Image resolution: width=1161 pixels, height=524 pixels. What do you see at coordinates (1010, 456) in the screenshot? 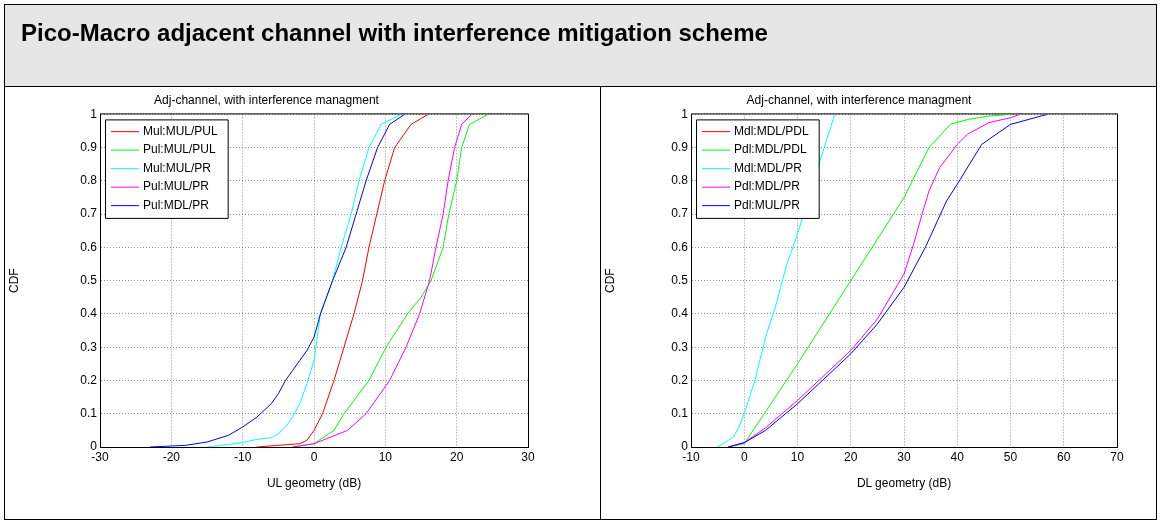
I see `x-tick-label: 50` at bounding box center [1010, 456].